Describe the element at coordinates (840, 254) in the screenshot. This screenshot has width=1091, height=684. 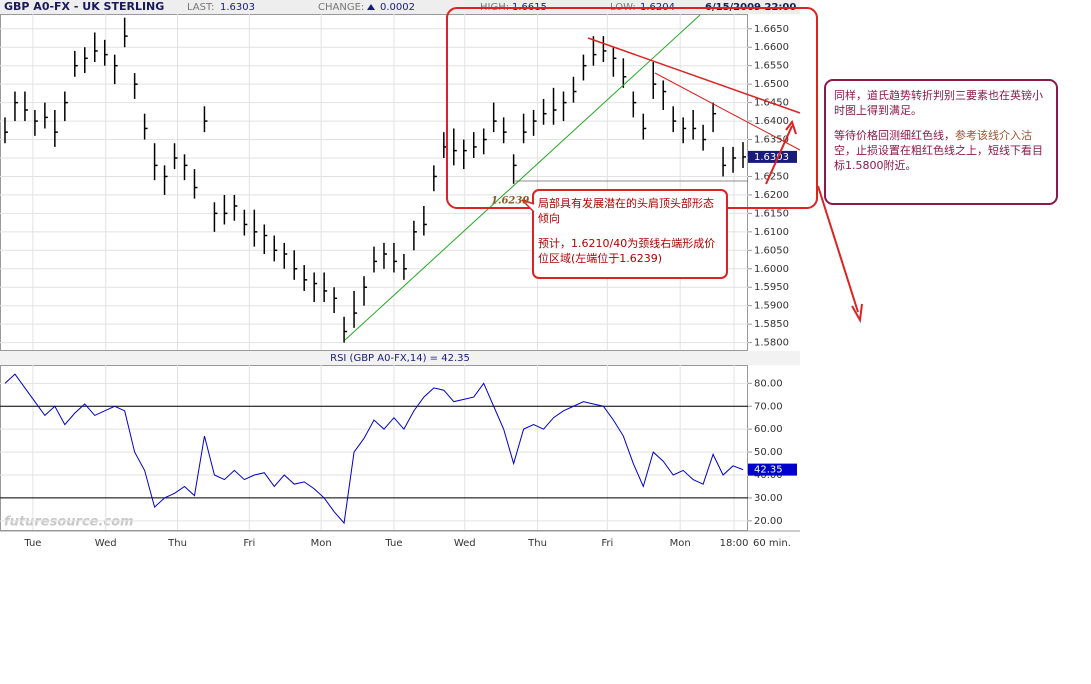
I see `down-arrow-note` at that location.